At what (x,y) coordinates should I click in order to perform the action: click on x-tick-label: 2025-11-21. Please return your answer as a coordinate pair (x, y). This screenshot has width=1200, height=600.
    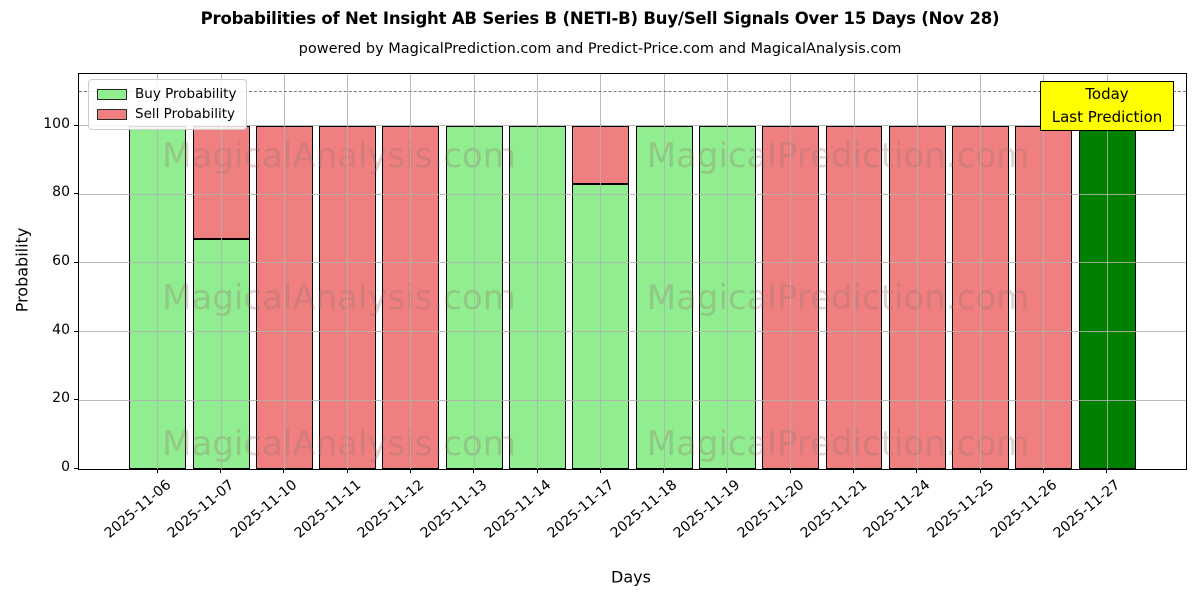
    Looking at the image, I should click on (834, 509).